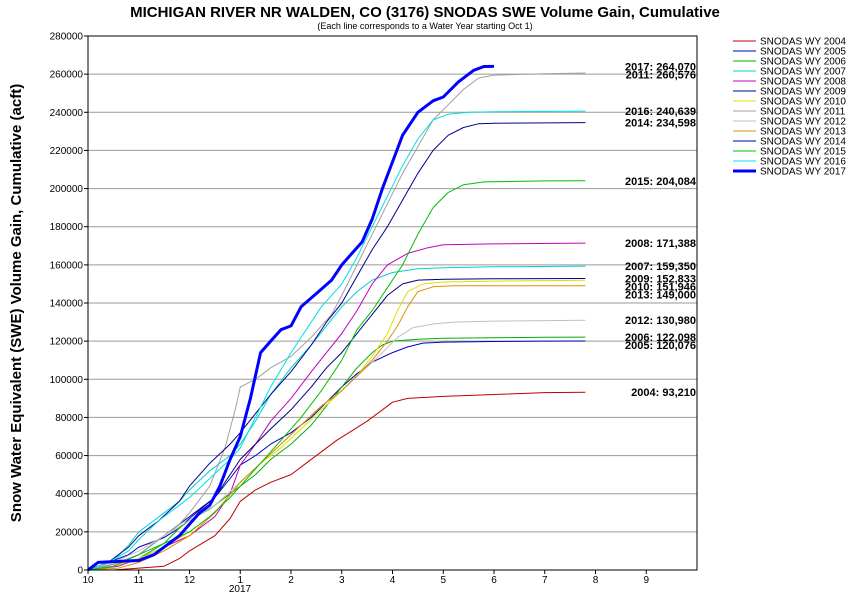 This screenshot has height=600, width=850. What do you see at coordinates (660, 346) in the screenshot?
I see `end-label: 2005: 120,076` at bounding box center [660, 346].